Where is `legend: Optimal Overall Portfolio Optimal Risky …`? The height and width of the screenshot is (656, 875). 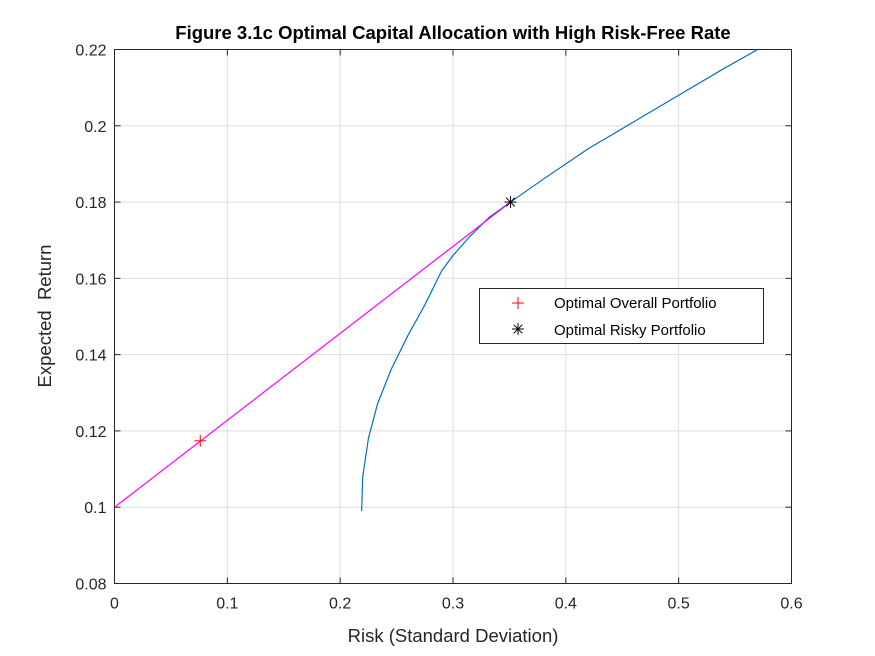 legend: Optimal Overall Portfolio Optimal Risky … is located at coordinates (621, 316).